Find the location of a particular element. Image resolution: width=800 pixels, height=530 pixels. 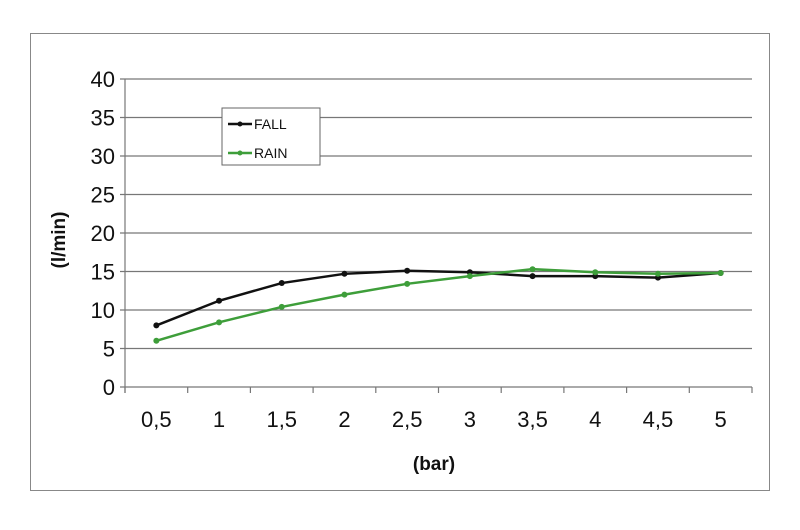

series-line-fall is located at coordinates (438, 298).